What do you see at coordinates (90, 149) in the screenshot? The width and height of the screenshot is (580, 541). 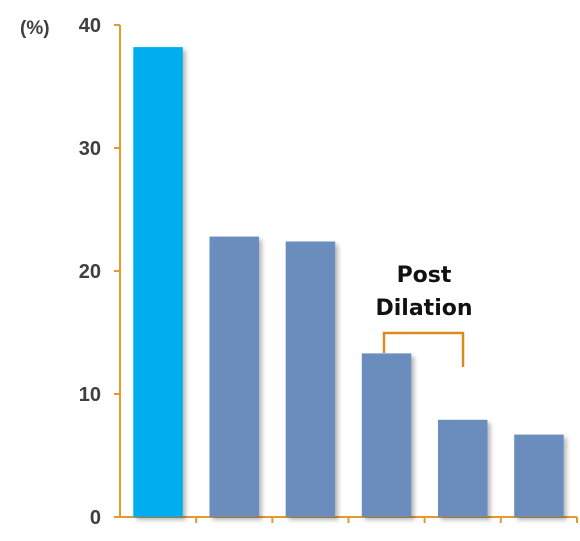 I see `y-tick-label: 30` at bounding box center [90, 149].